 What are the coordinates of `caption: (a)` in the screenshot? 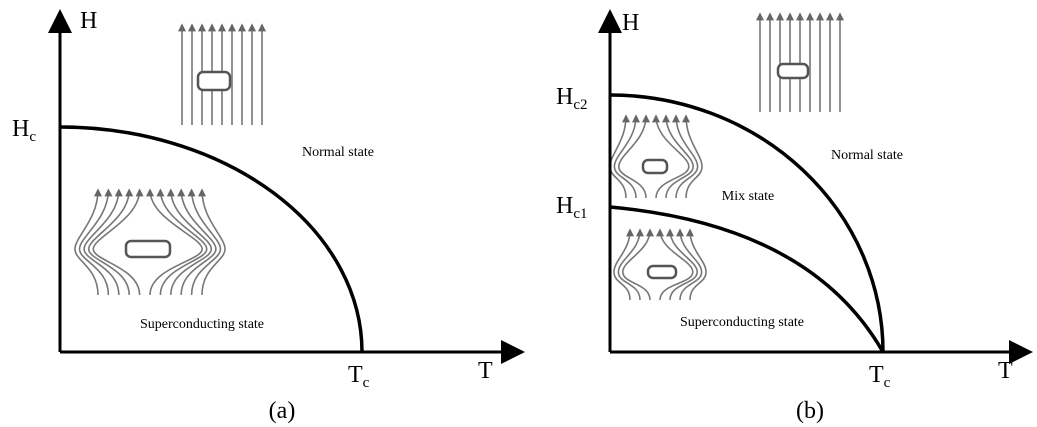 It's located at (282, 411).